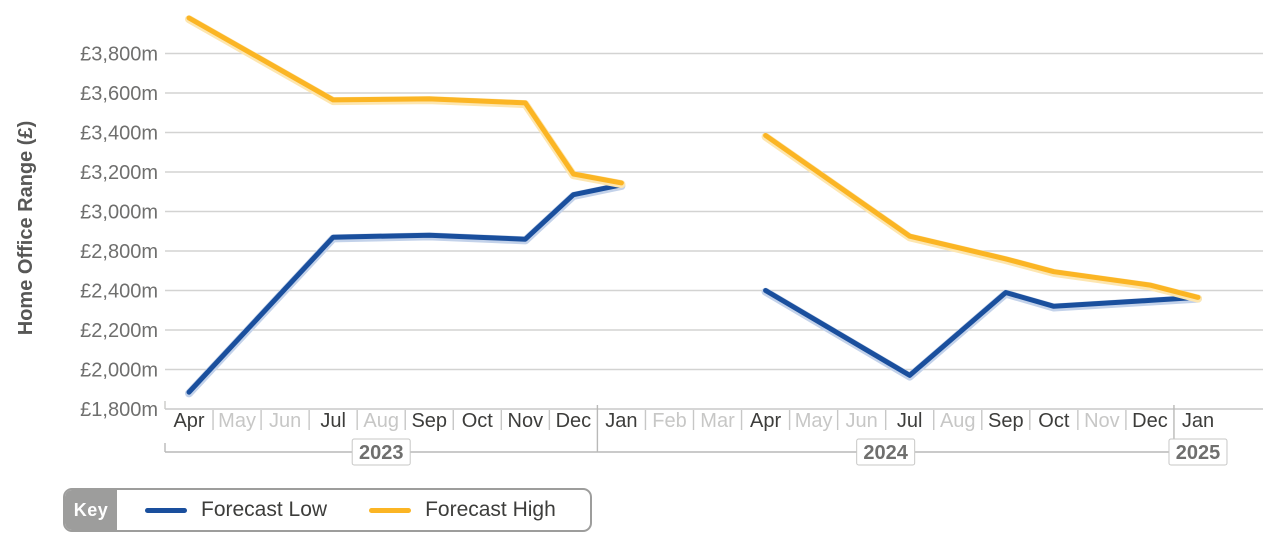 This screenshot has width=1263, height=544. What do you see at coordinates (862, 421) in the screenshot?
I see `x-tick-label-jun-2024: Jun` at bounding box center [862, 421].